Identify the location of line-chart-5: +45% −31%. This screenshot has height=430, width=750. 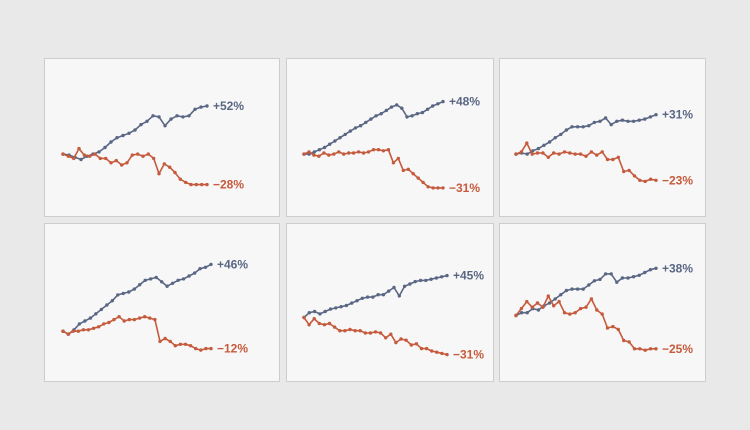
(393, 315).